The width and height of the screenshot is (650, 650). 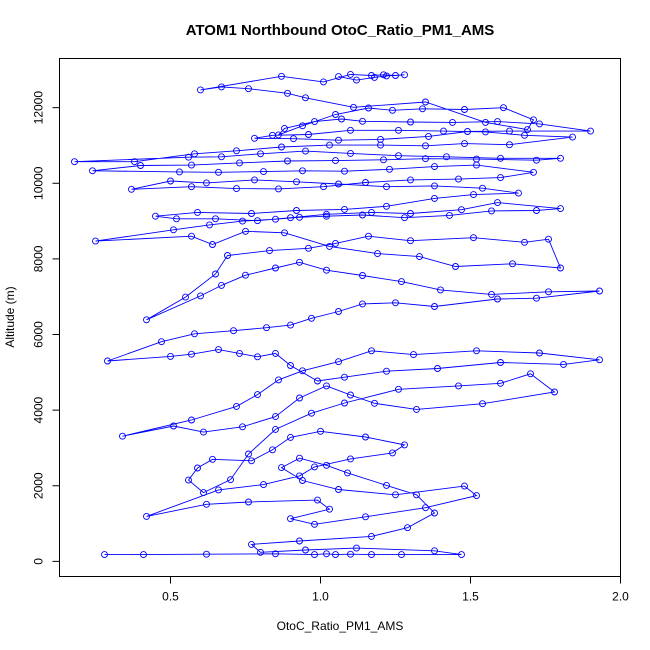 What do you see at coordinates (170, 597) in the screenshot?
I see `x-tick-label: 0.5` at bounding box center [170, 597].